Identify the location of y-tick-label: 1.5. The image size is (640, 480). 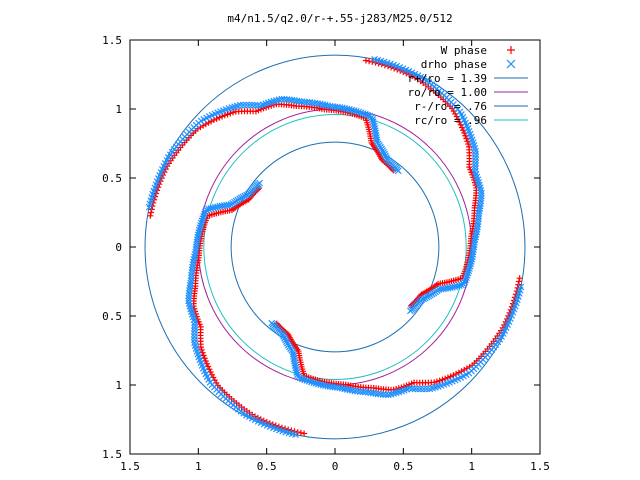
(112, 454).